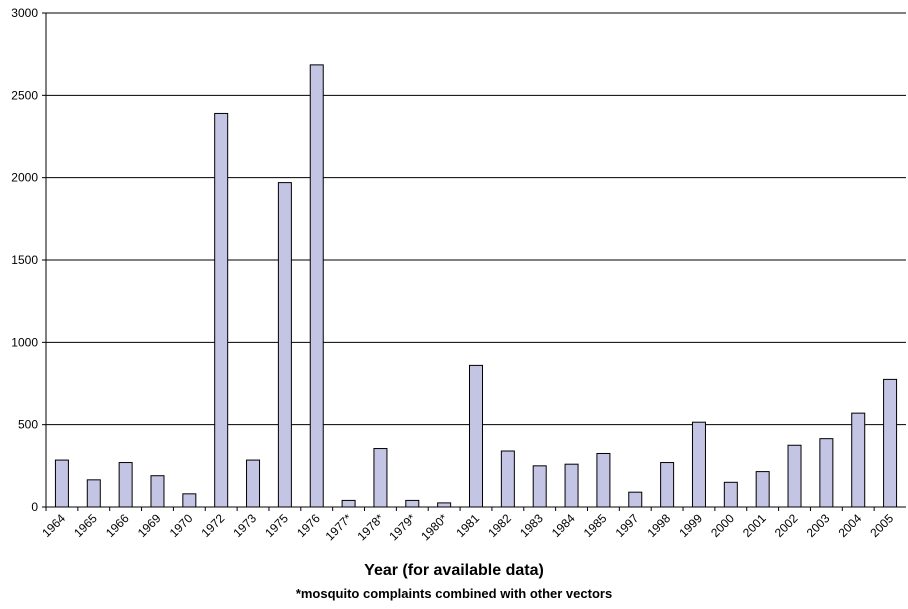 Image resolution: width=908 pixels, height=609 pixels. What do you see at coordinates (339, 527) in the screenshot?
I see `x-tick-label: 1977*` at bounding box center [339, 527].